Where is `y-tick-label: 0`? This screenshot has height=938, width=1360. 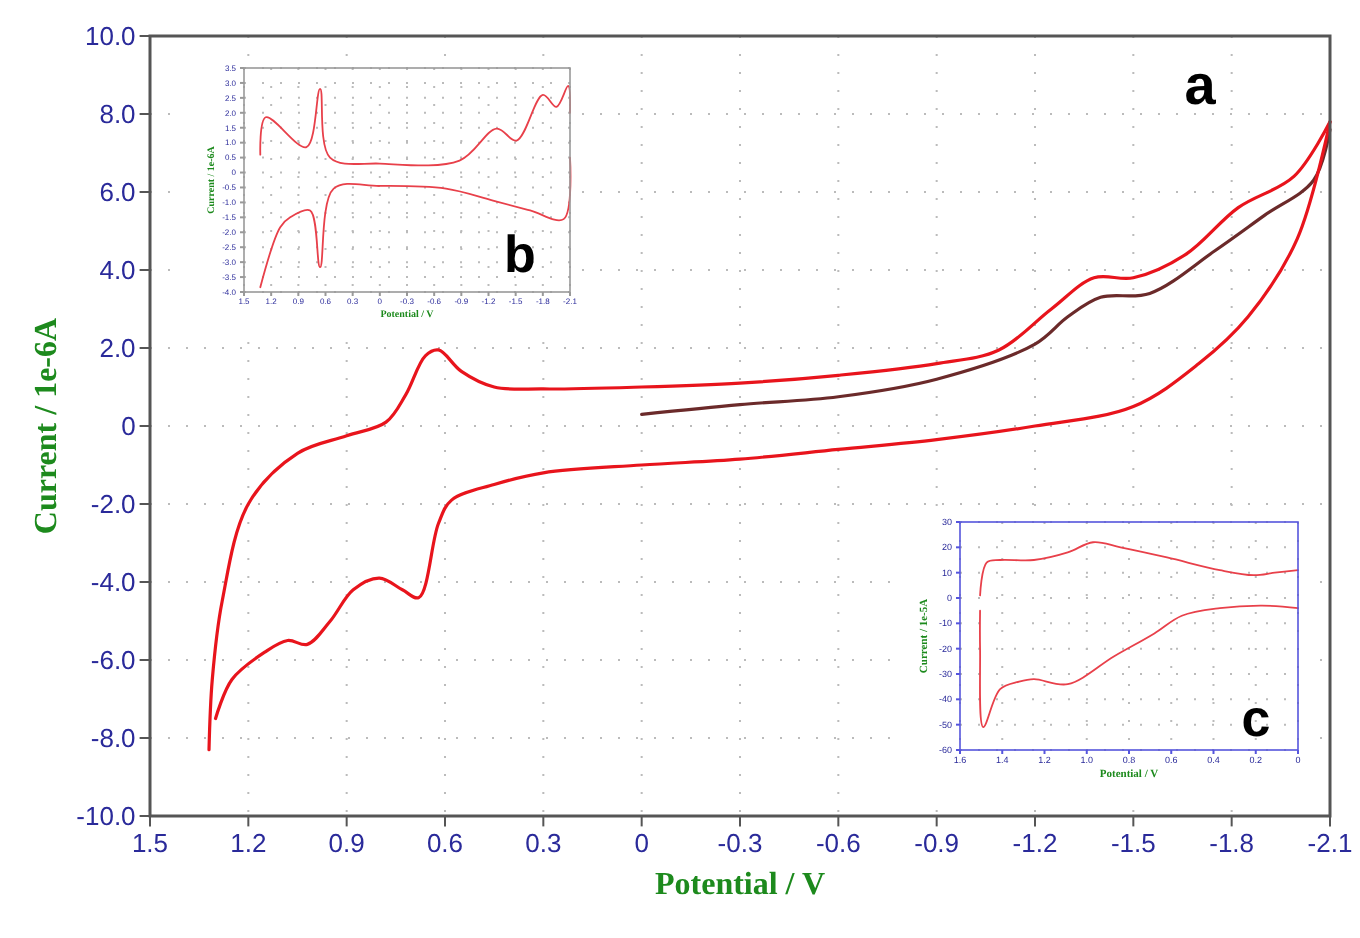 y-tick-label: 0 is located at coordinates (128, 426).